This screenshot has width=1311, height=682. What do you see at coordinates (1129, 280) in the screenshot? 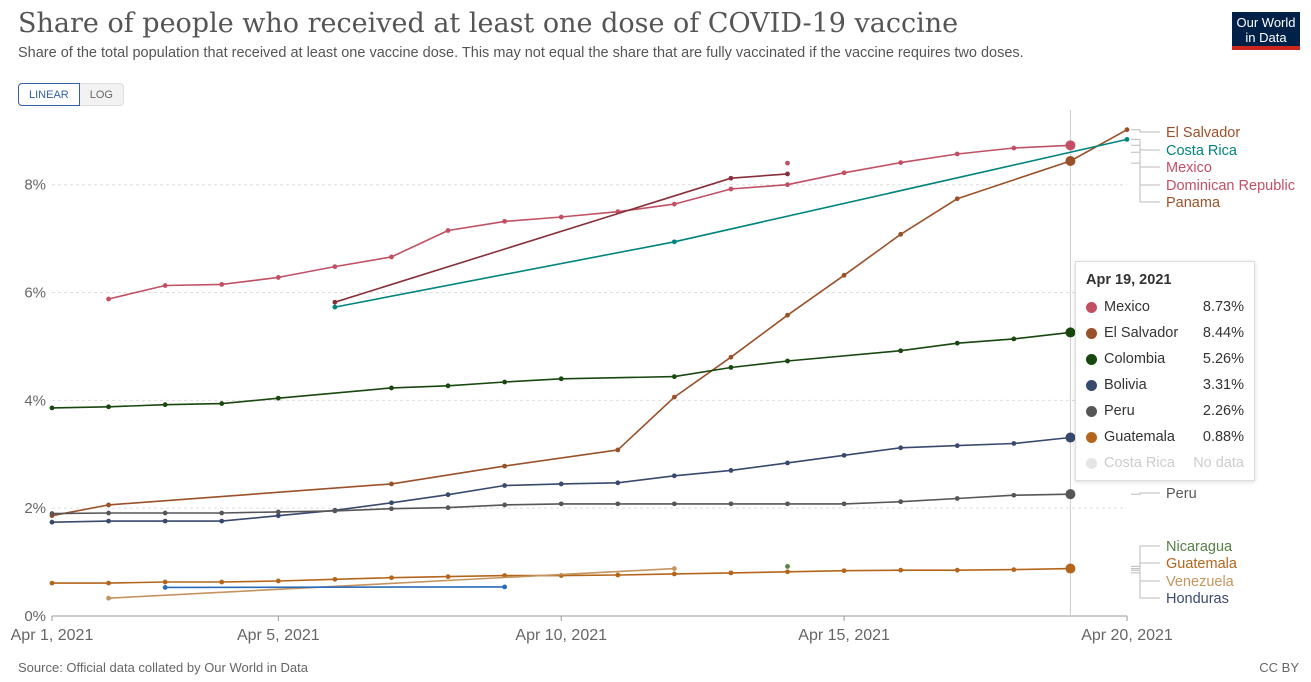
I see `tooltip-date: Apr 19, 2021` at bounding box center [1129, 280].